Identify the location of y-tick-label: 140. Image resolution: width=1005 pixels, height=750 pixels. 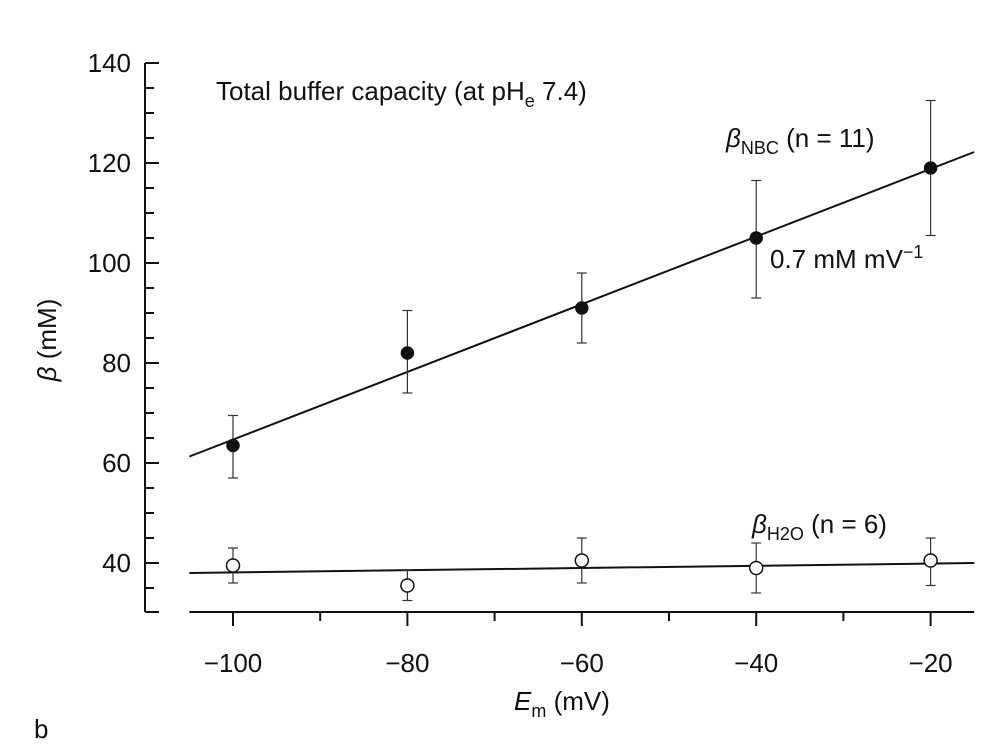
(109, 63).